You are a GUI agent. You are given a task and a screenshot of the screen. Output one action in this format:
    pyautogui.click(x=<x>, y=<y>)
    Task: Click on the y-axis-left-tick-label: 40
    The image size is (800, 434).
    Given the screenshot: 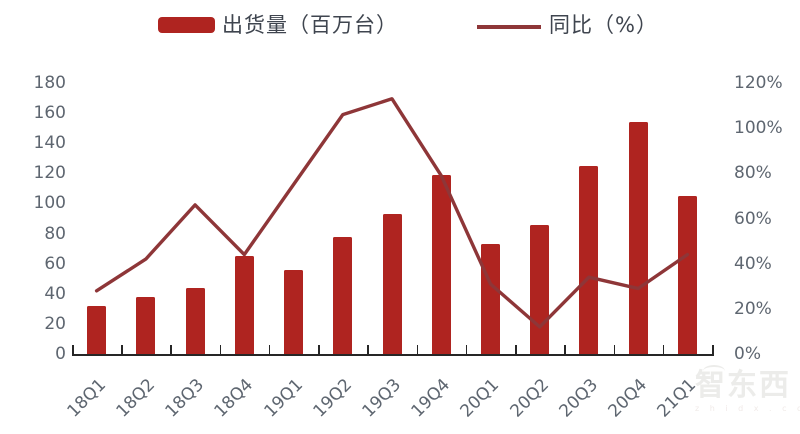 What is the action you would take?
    pyautogui.click(x=55, y=293)
    